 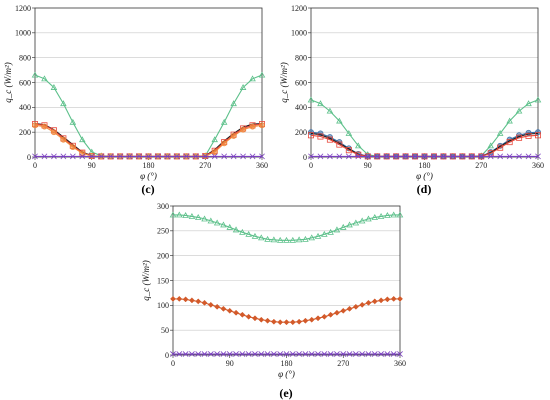 I want to click on y-tick-label: 250, so click(x=163, y=231).